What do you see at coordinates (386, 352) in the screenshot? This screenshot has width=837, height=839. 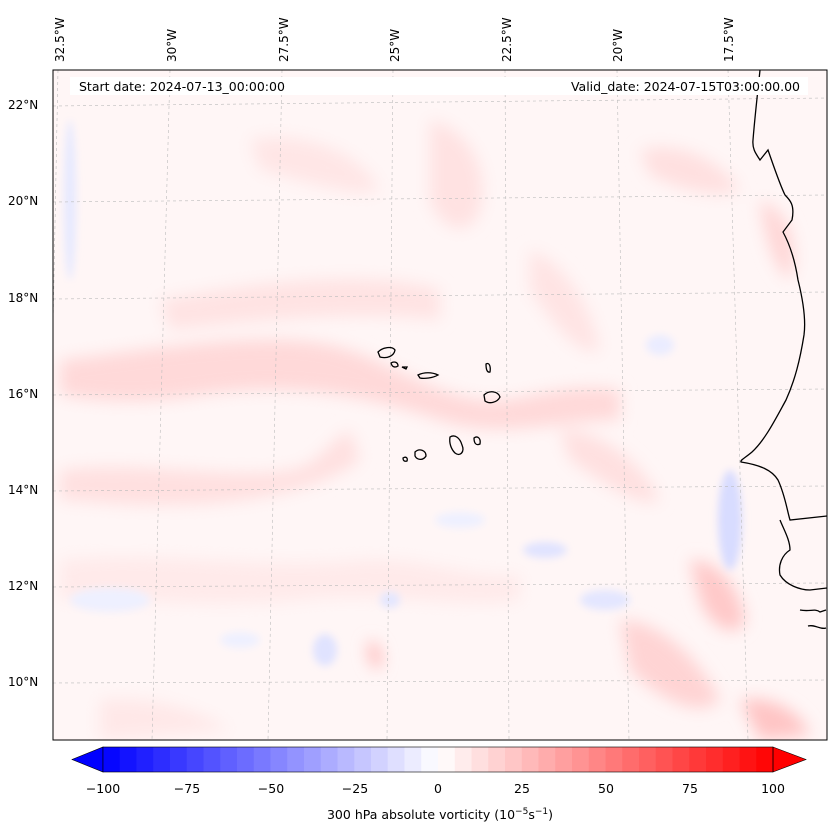 I see `island-santo-antao` at bounding box center [386, 352].